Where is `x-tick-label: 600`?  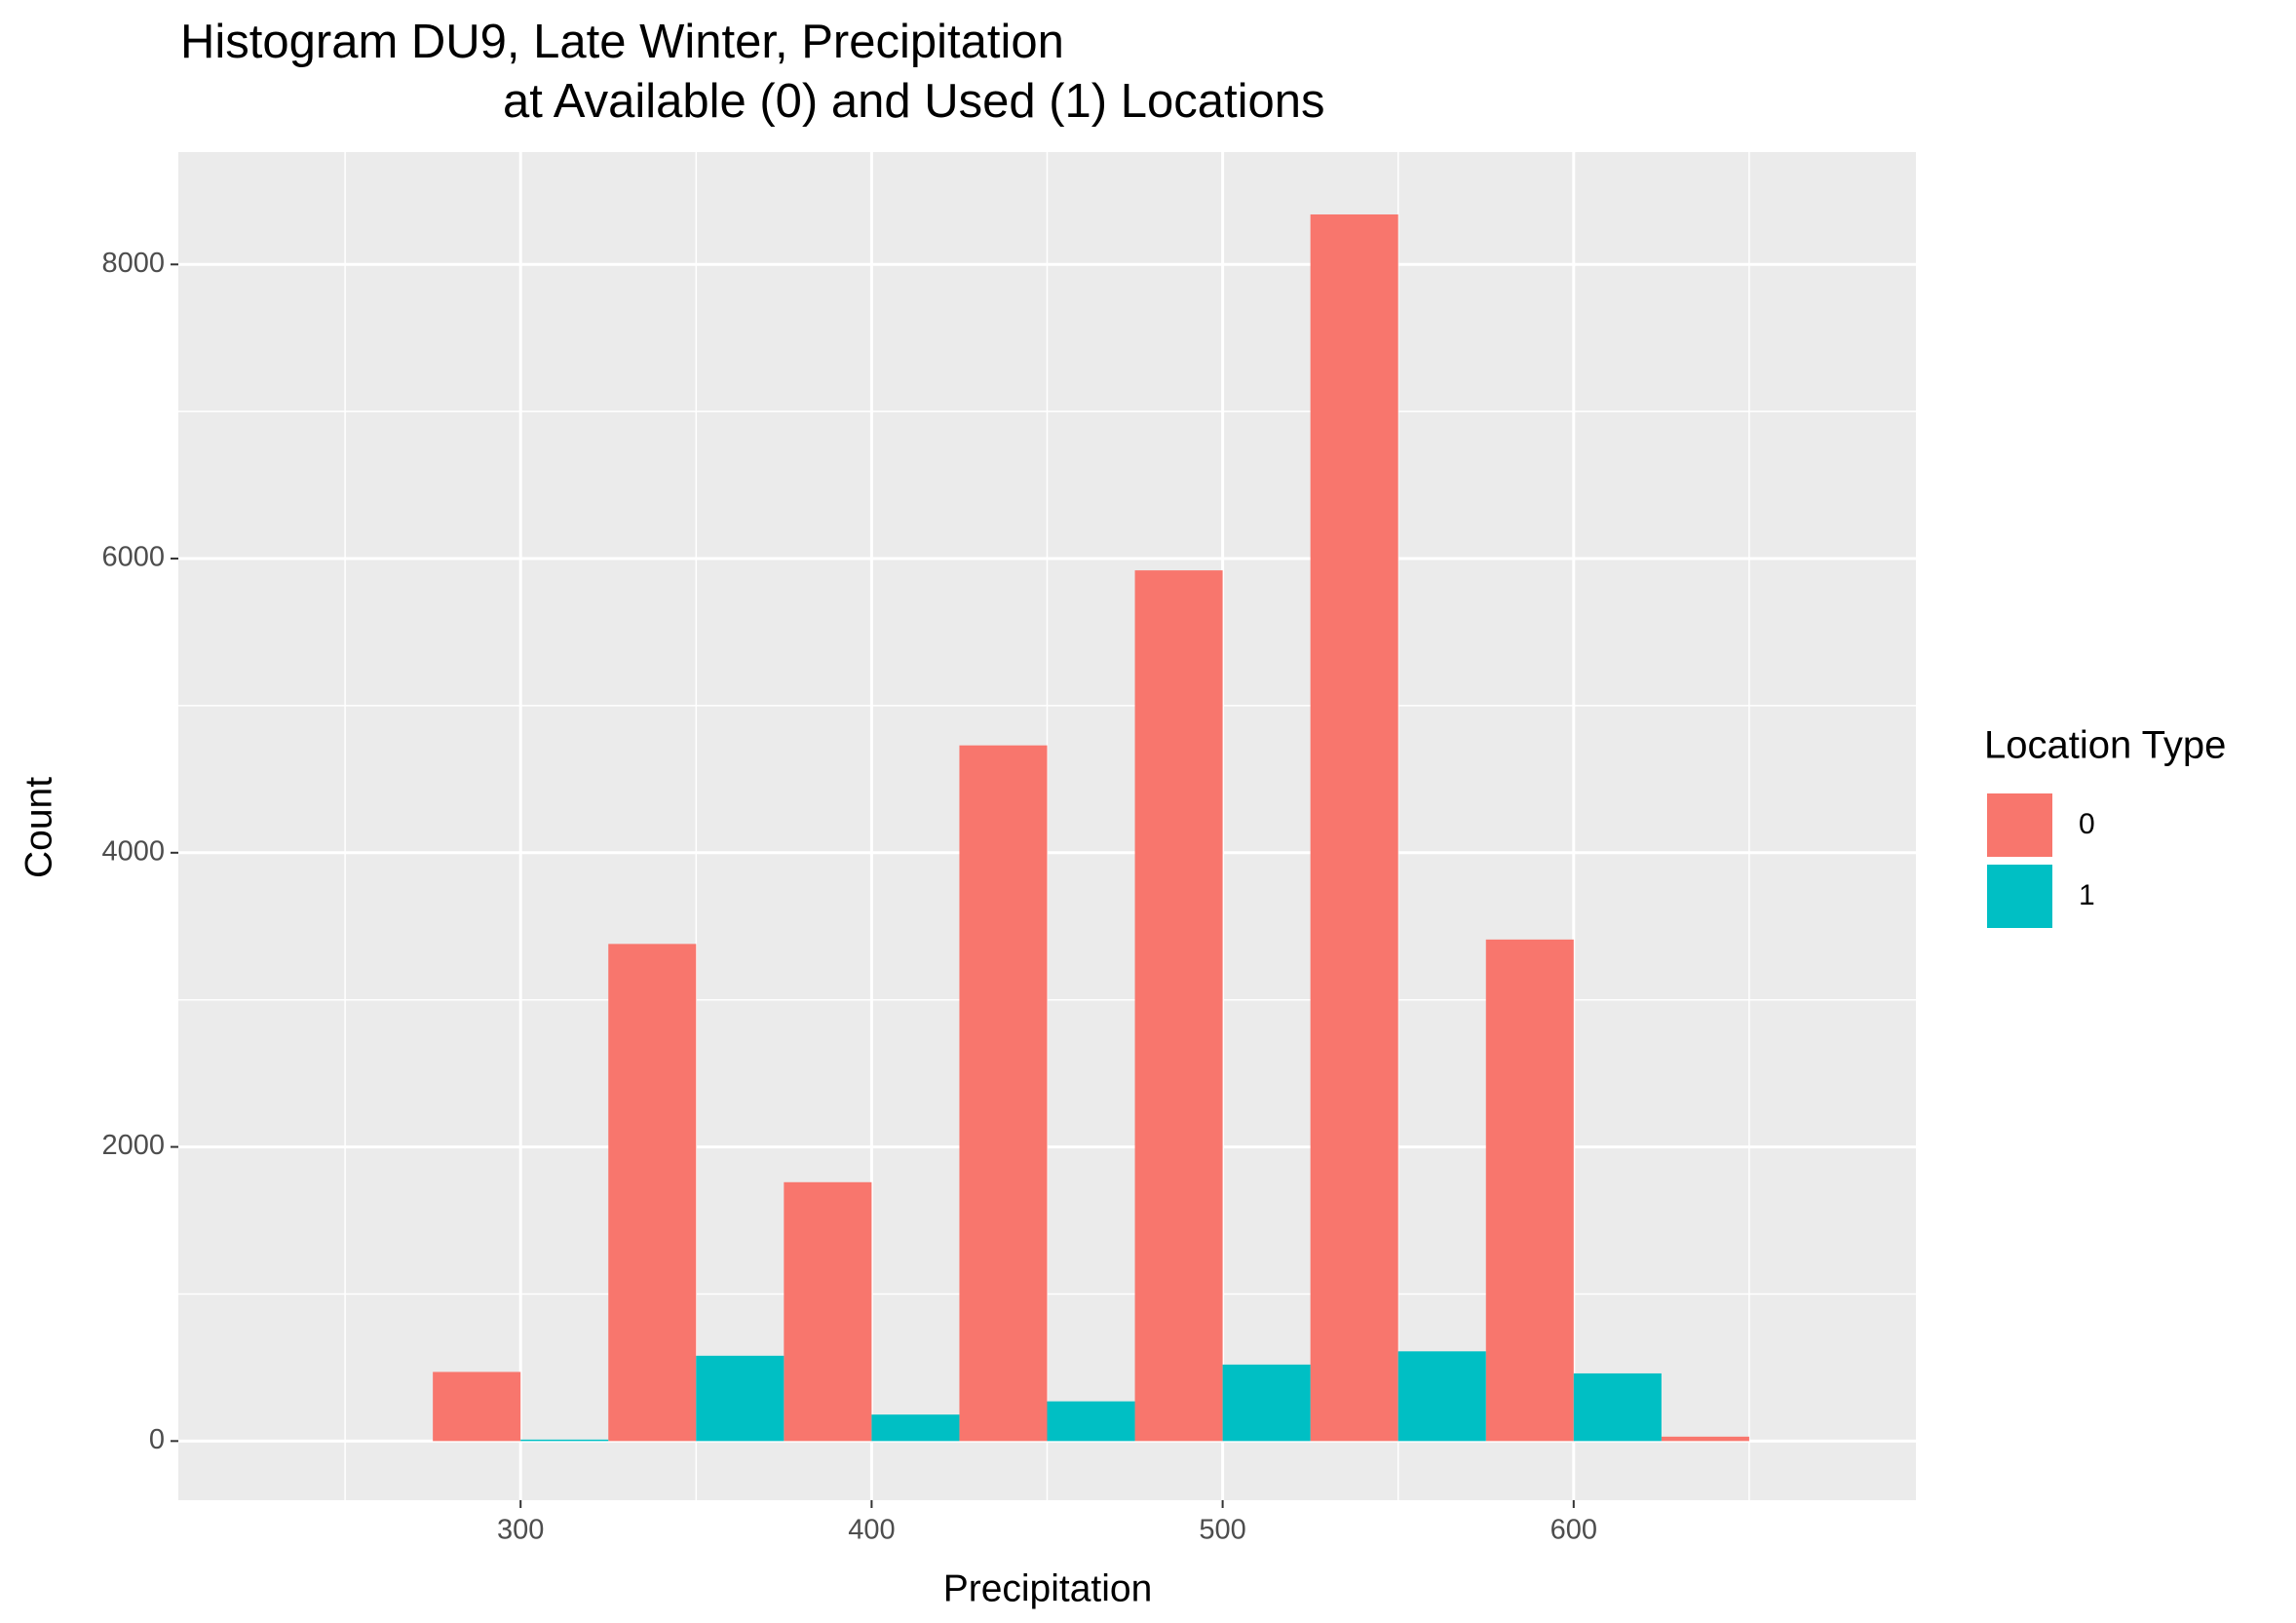
x-tick-label: 600 is located at coordinates (1573, 1531).